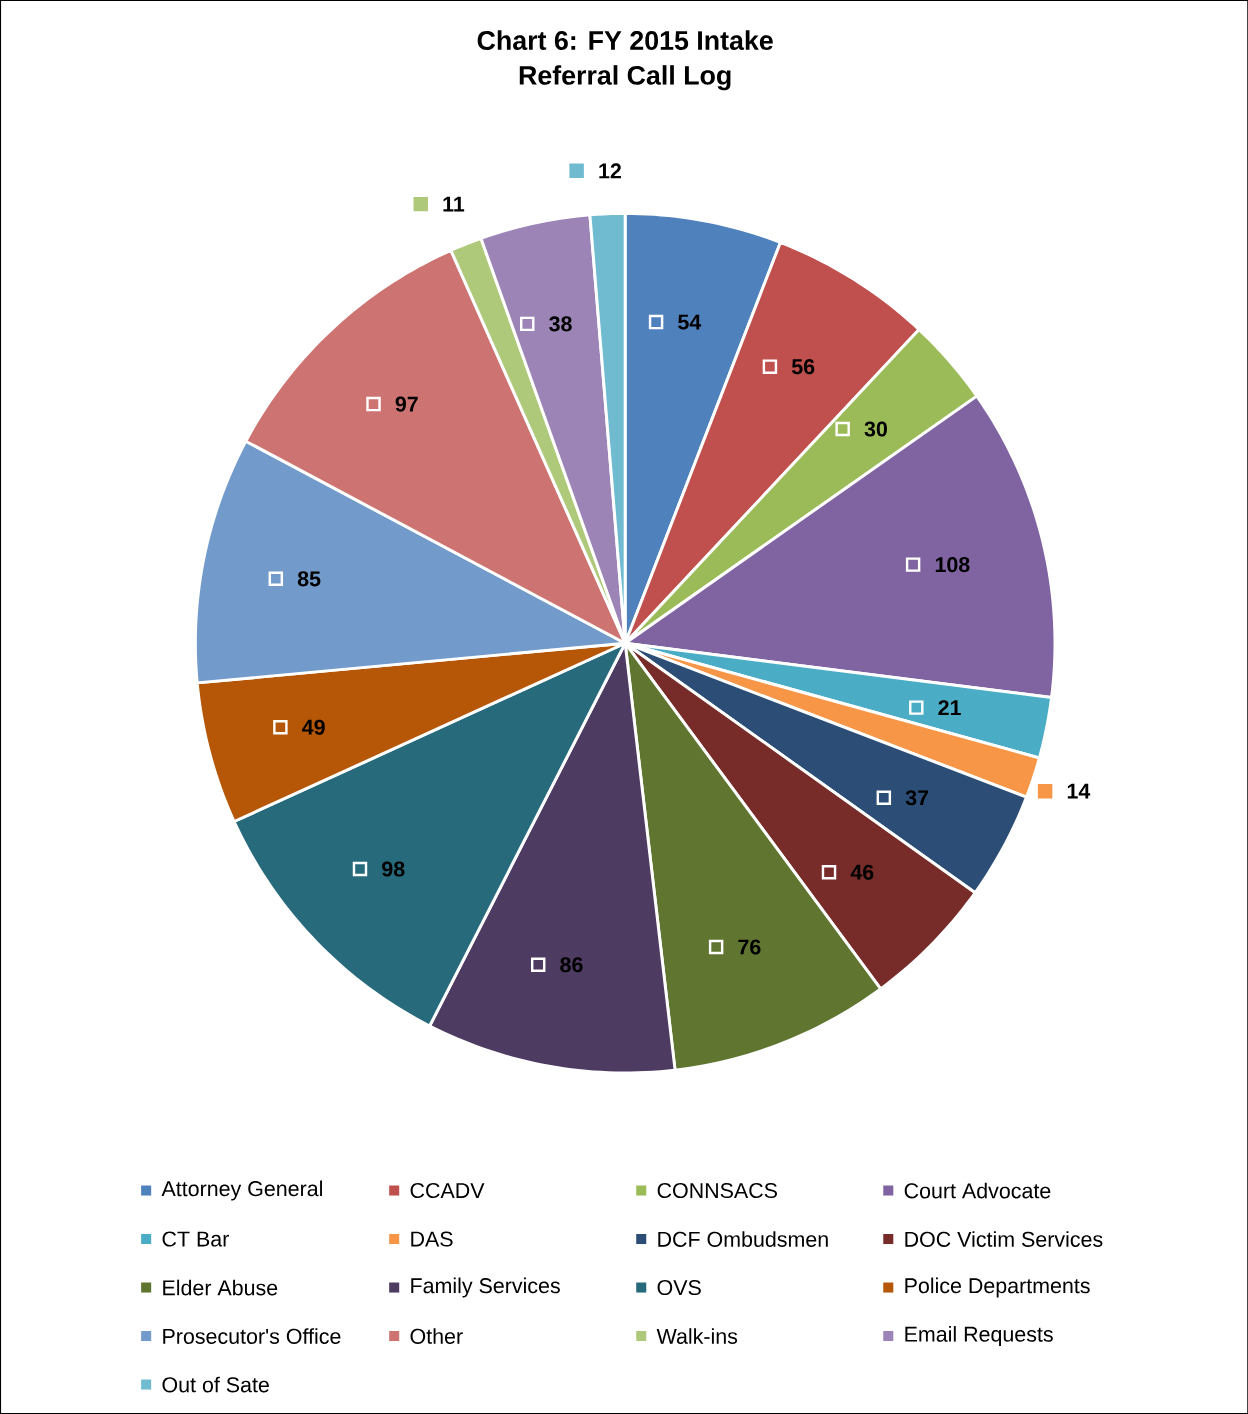 Image resolution: width=1248 pixels, height=1414 pixels. Describe the element at coordinates (485, 1287) in the screenshot. I see `legend-label: Family Services` at that location.